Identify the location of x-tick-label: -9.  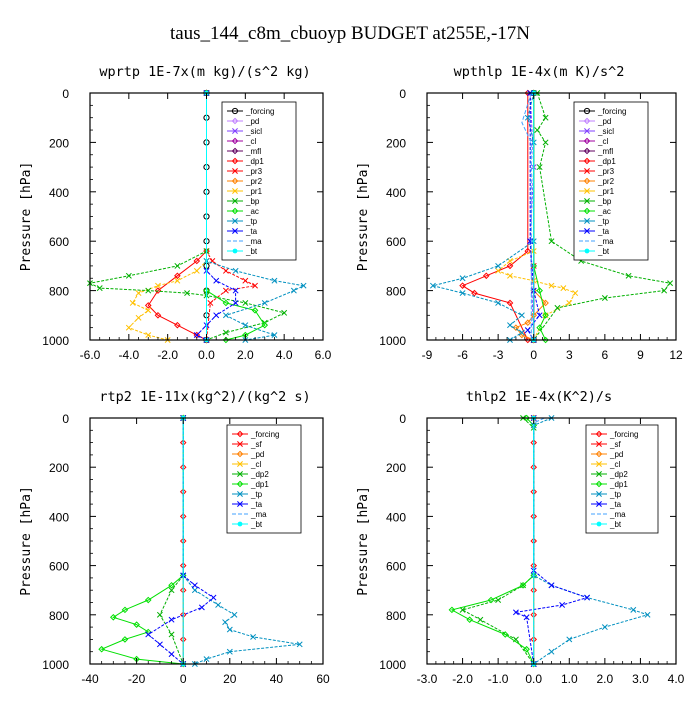
(427, 355).